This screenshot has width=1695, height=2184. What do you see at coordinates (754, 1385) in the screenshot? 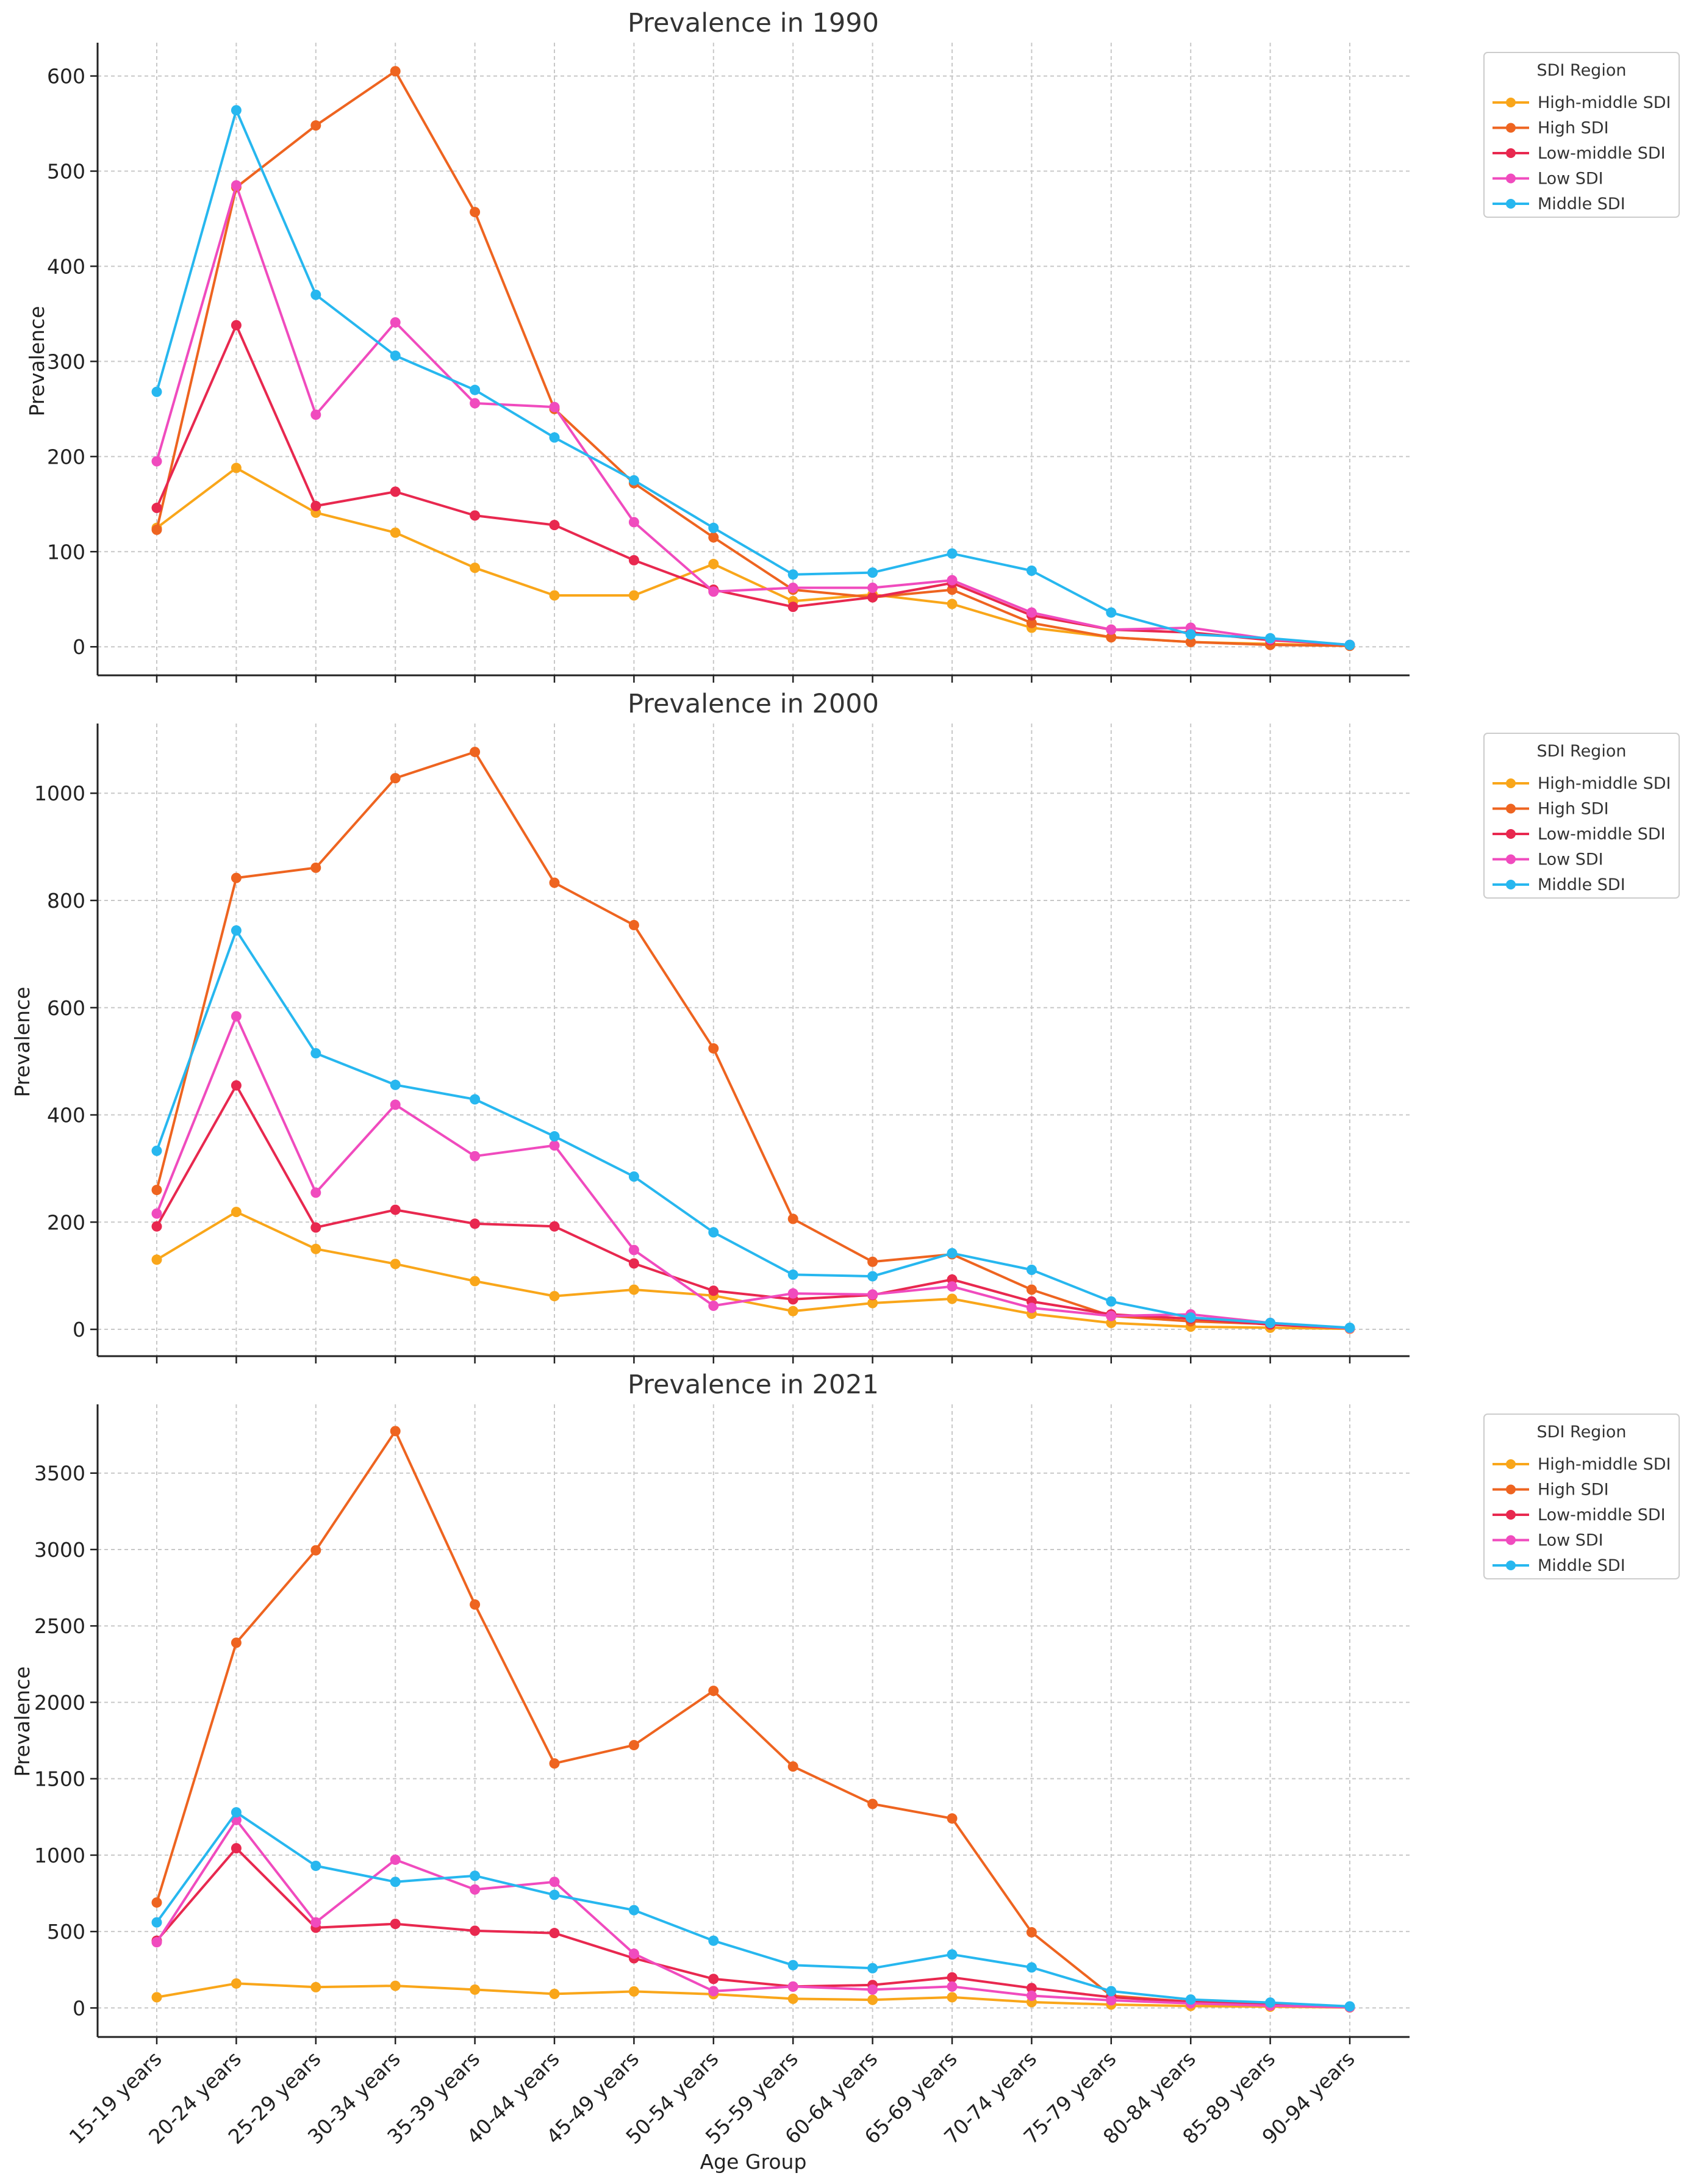
I see `subplot-title: Prevalence in 2021` at bounding box center [754, 1385].